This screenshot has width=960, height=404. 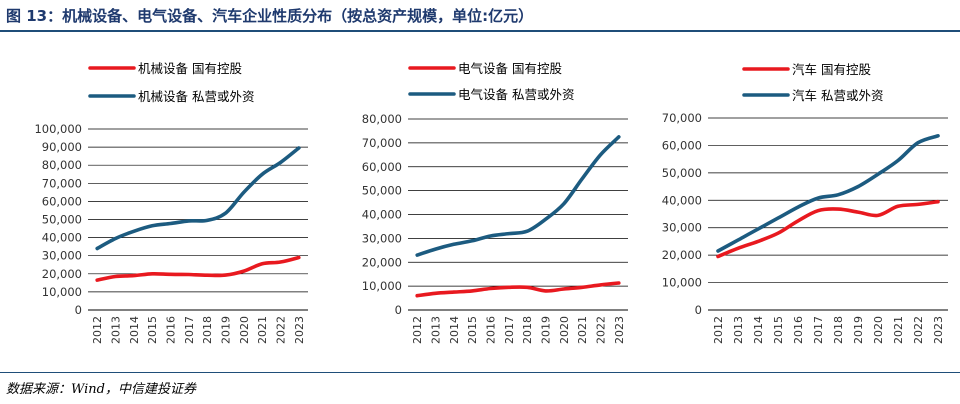 I want to click on figure-title: 图 13：机械设备、电气设备、汽车企业性质分布（按总资产规模，单位:亿元）, so click(x=270, y=16).